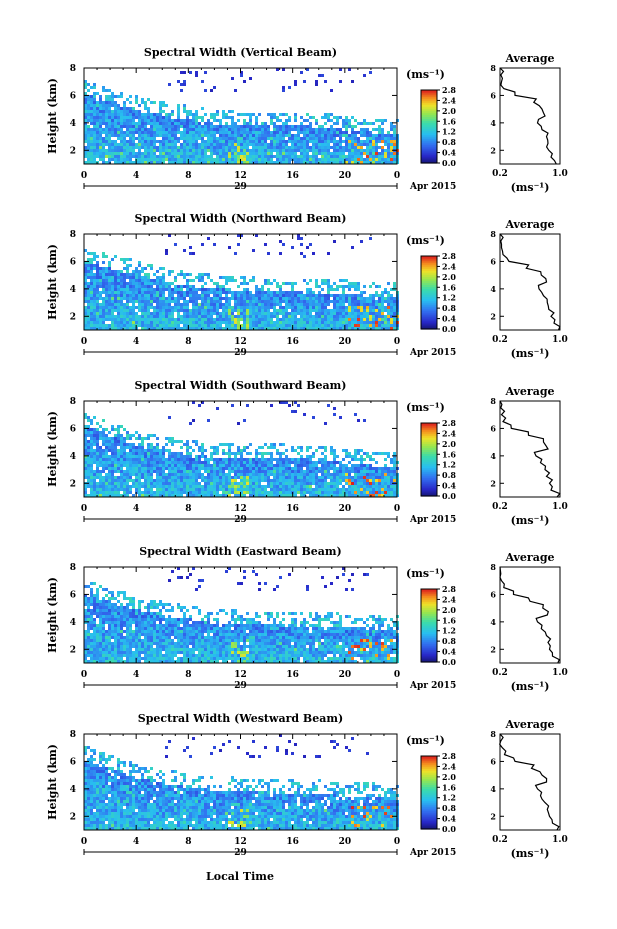 The image size is (617, 929). Describe the element at coordinates (240, 353) in the screenshot. I see `date-day-label: 29` at that location.